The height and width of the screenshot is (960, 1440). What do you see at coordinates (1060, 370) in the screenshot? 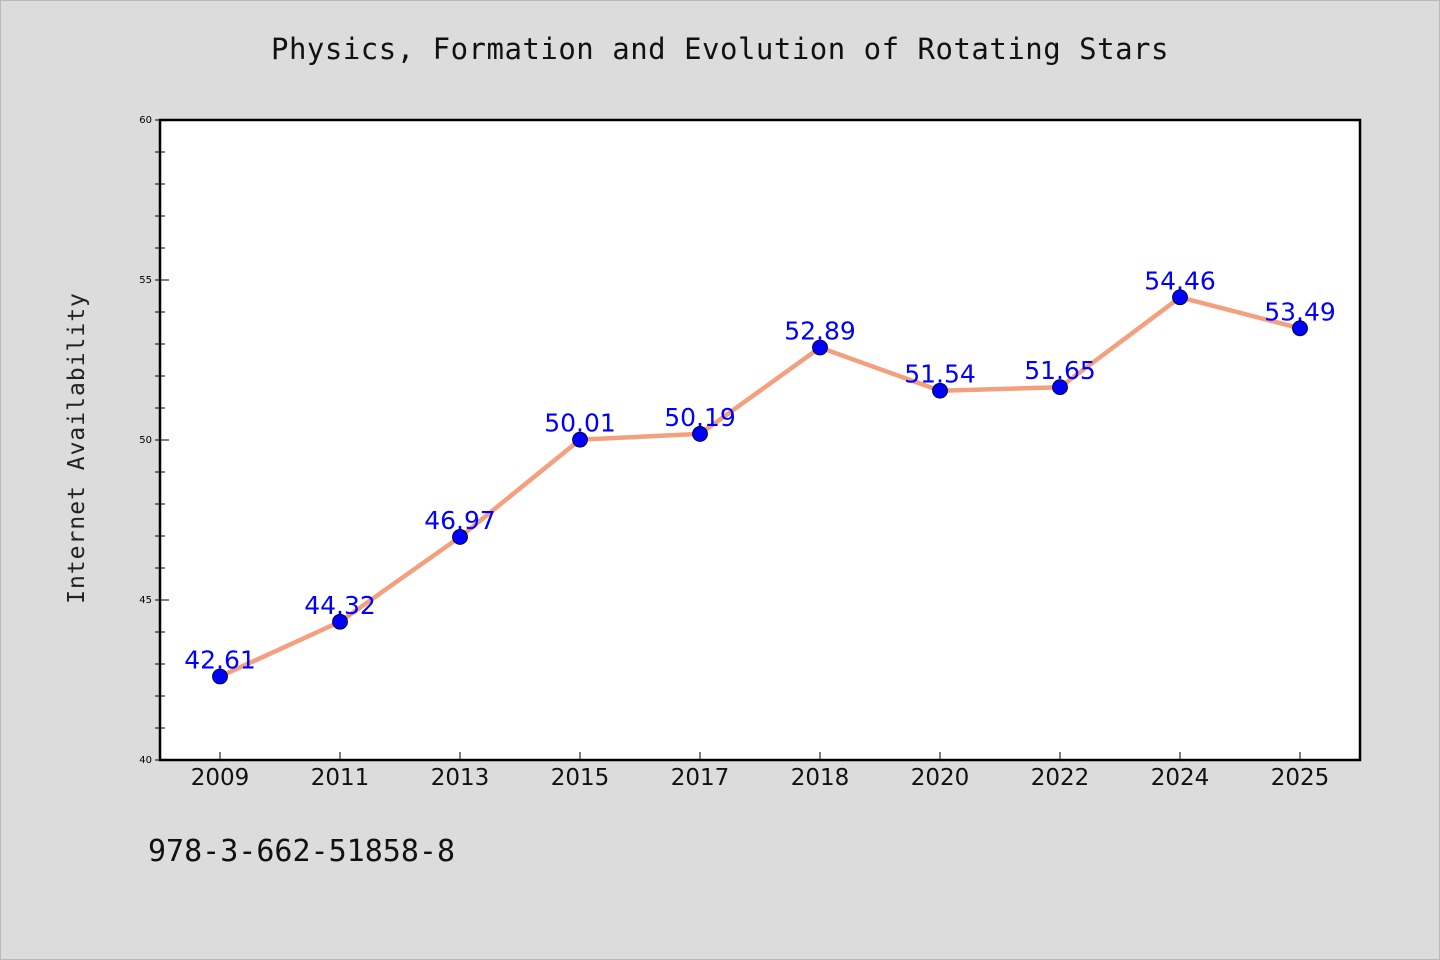
I see `data-label: 51.65` at bounding box center [1060, 370].